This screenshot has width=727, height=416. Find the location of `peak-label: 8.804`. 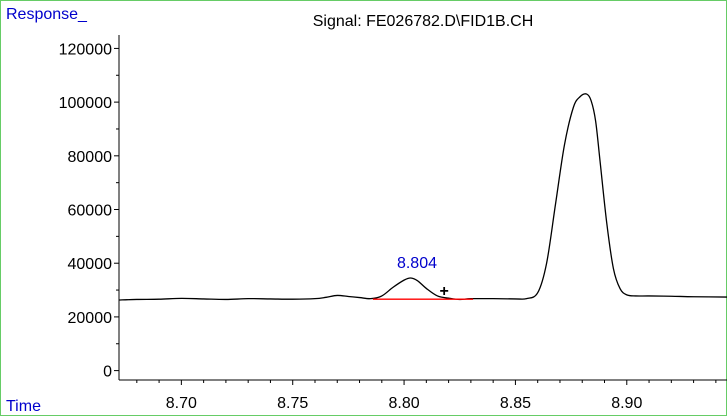

peak-label: 8.804 is located at coordinates (417, 263).